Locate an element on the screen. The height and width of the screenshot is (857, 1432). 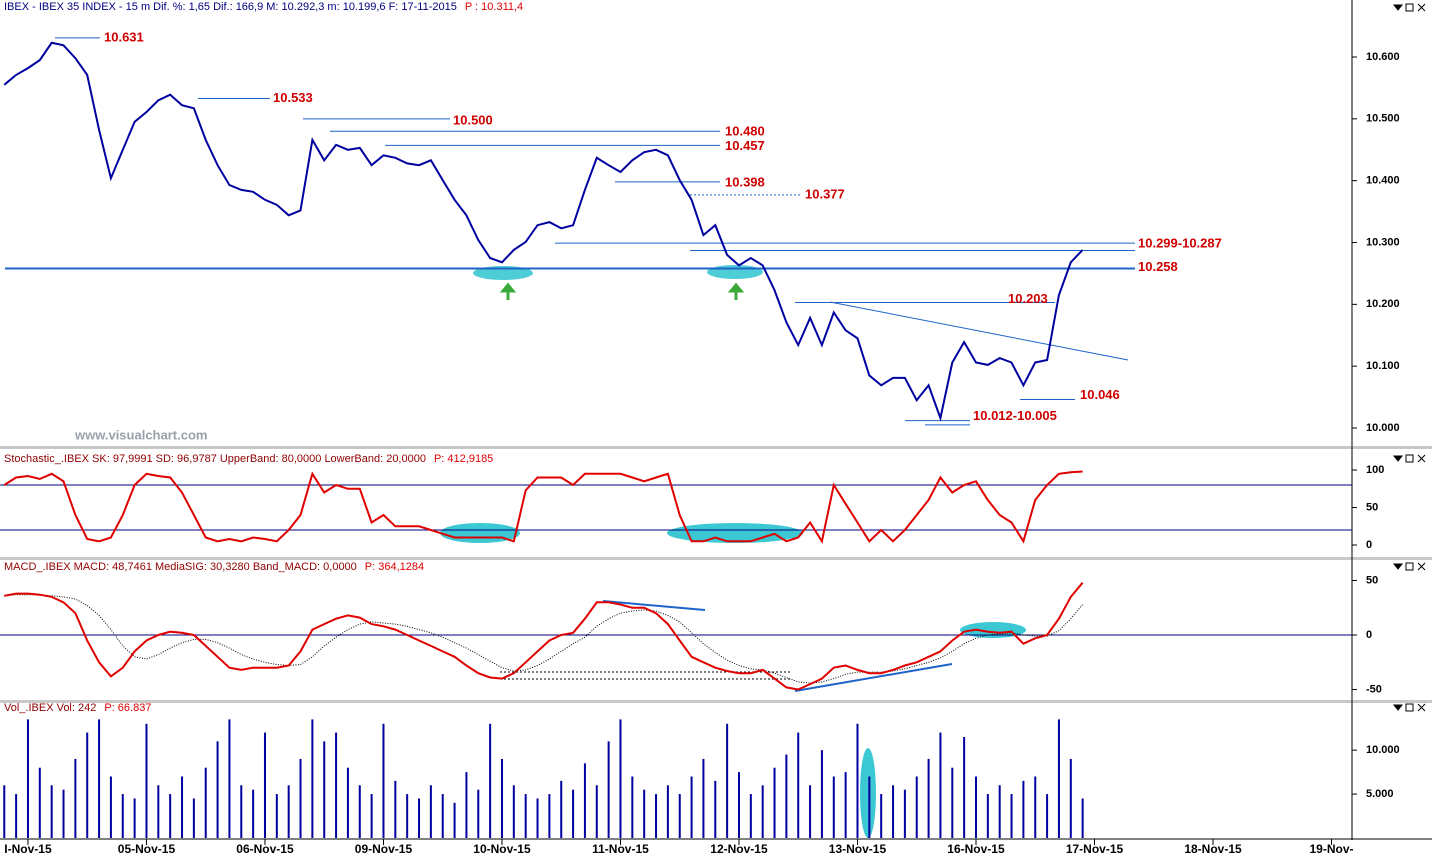
level-label: 10.500 is located at coordinates (473, 119).